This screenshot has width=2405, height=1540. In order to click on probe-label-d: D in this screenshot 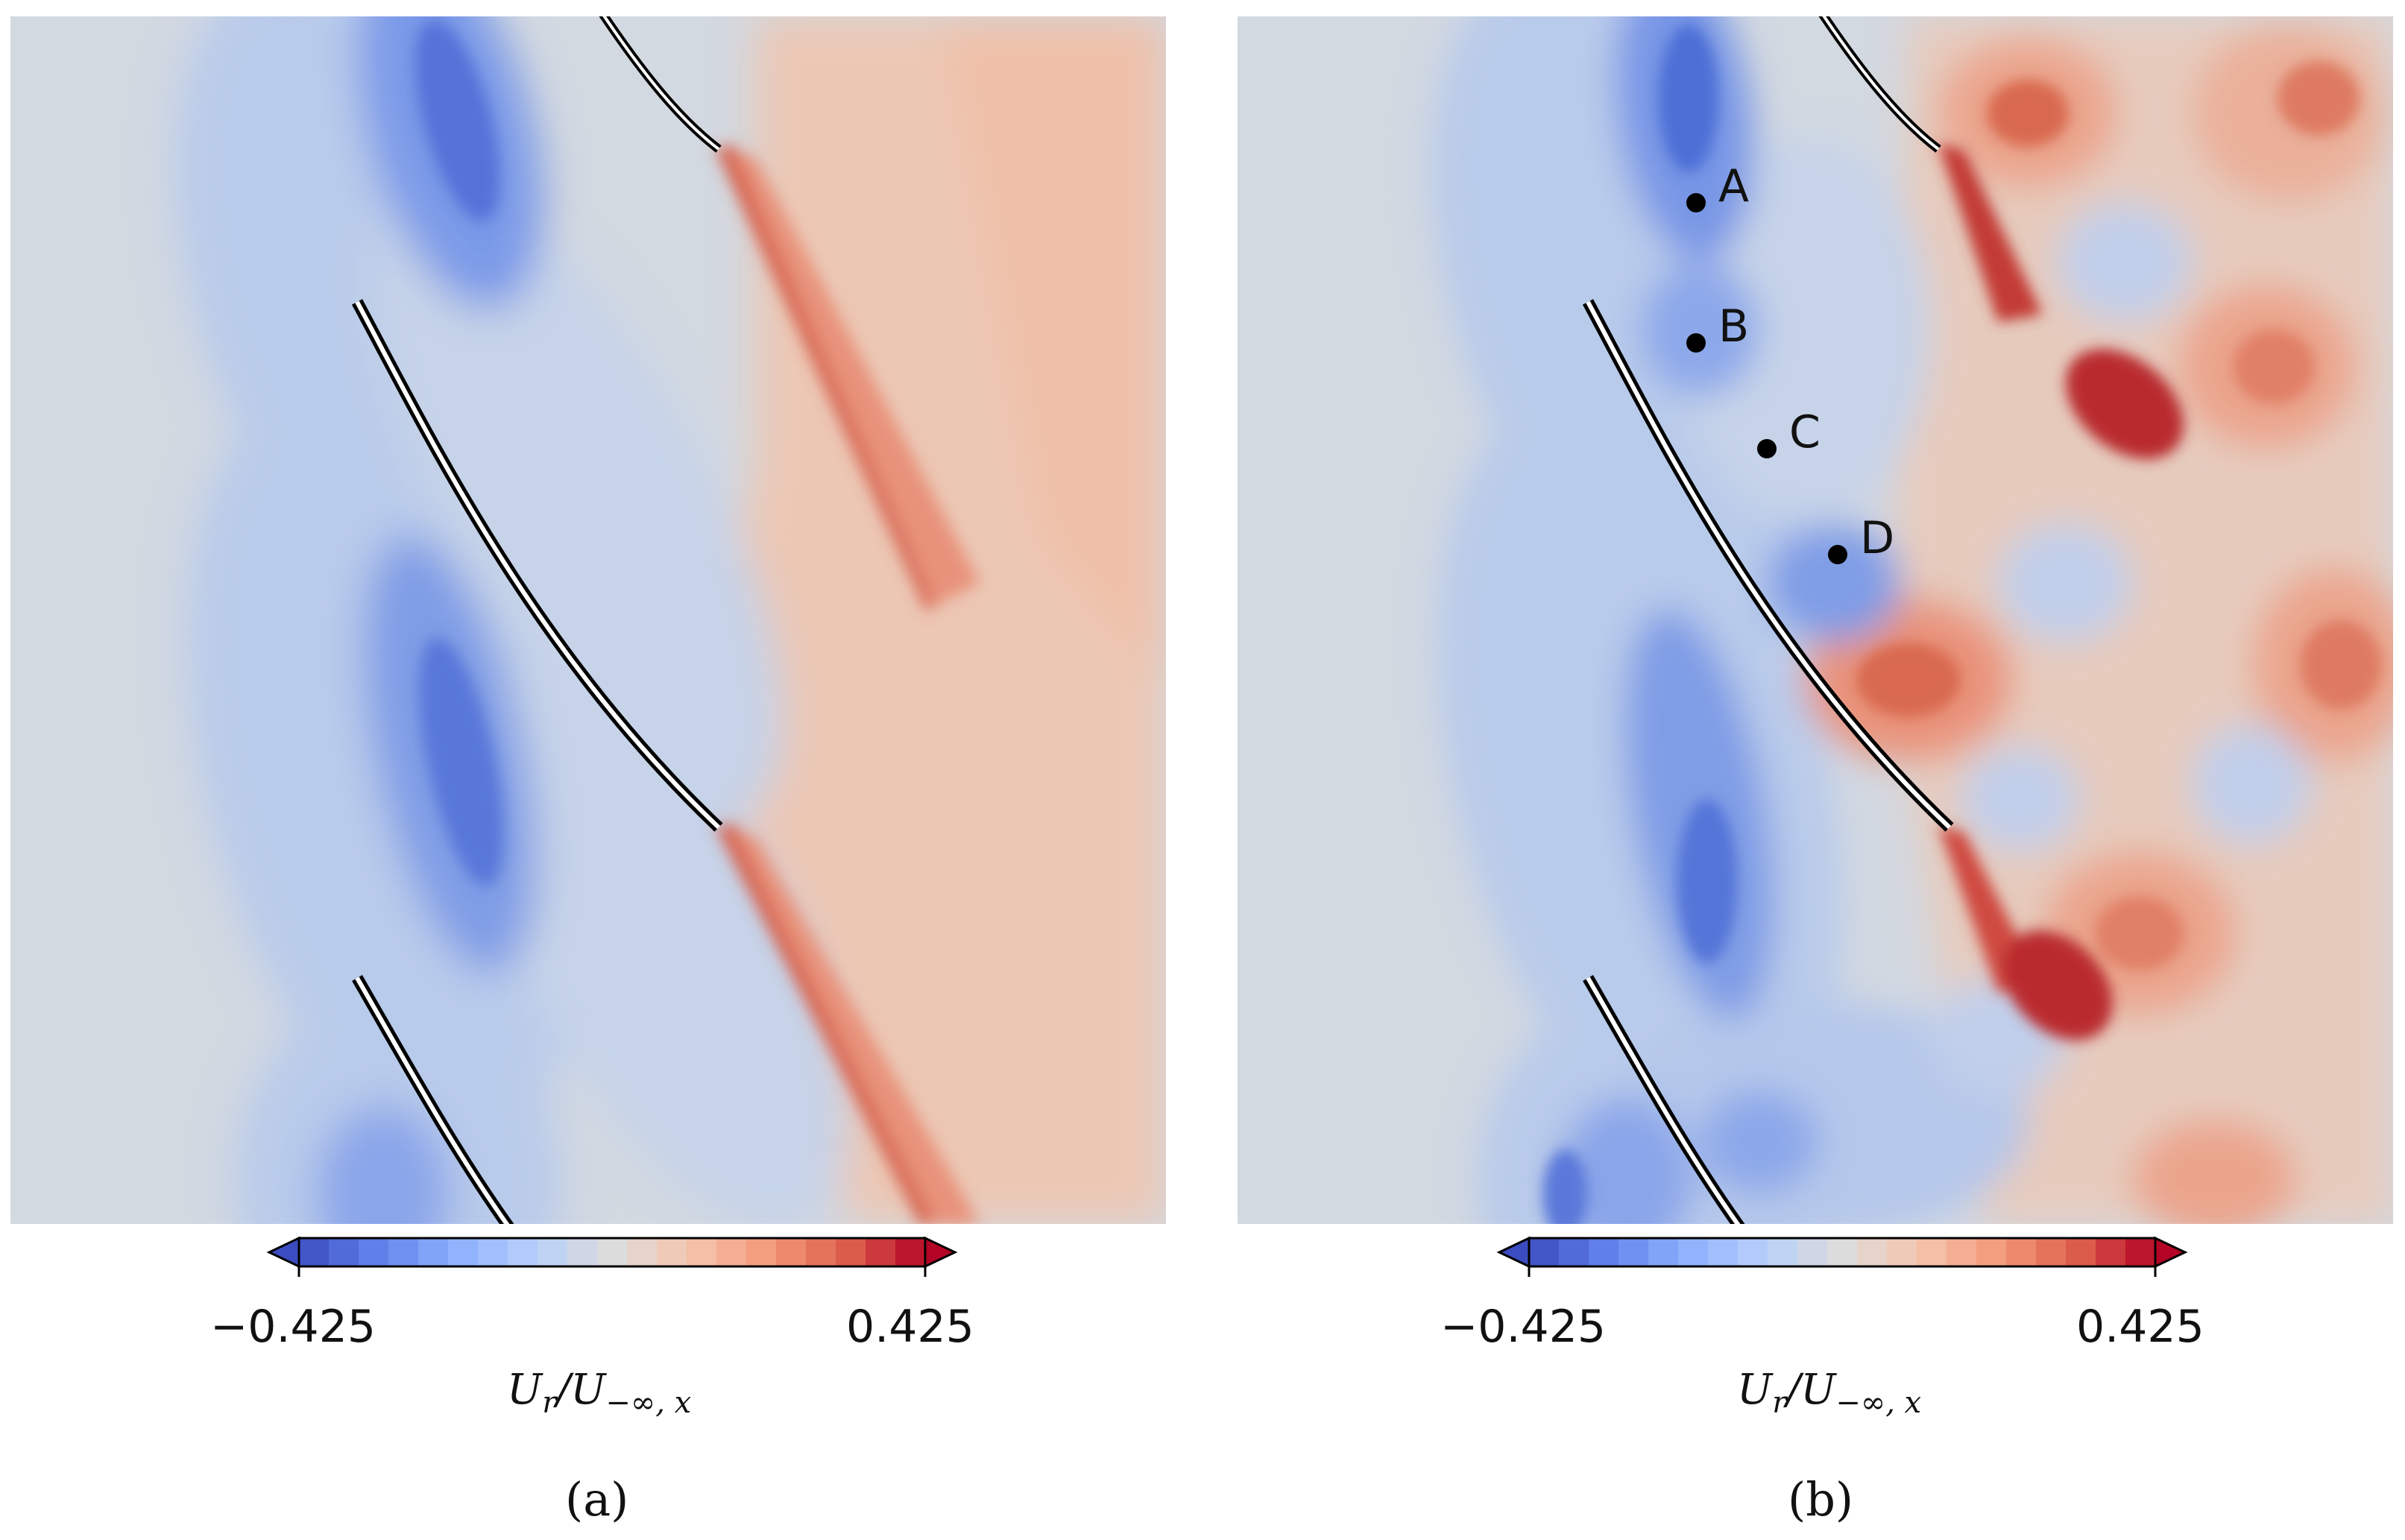, I will do `click(1877, 538)`.